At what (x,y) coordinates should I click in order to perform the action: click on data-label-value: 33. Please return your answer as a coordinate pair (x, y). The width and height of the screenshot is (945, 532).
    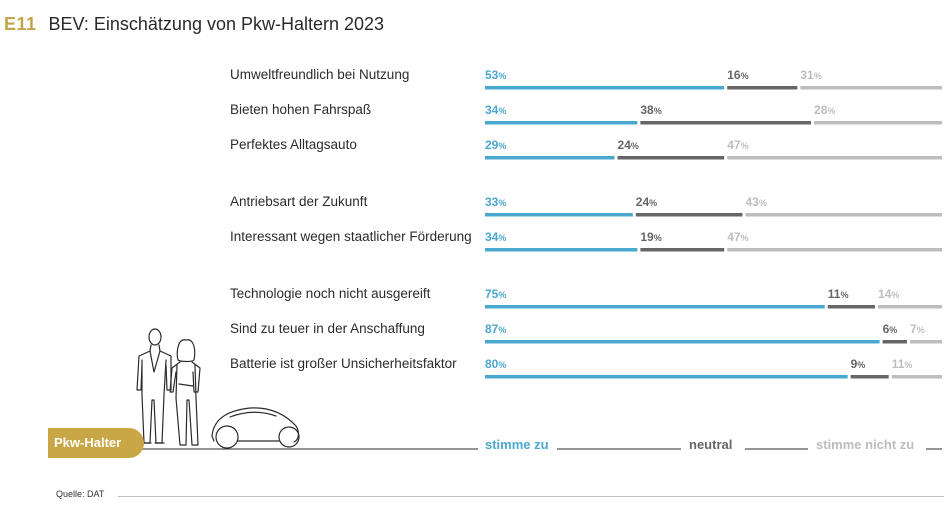
    Looking at the image, I should click on (492, 202).